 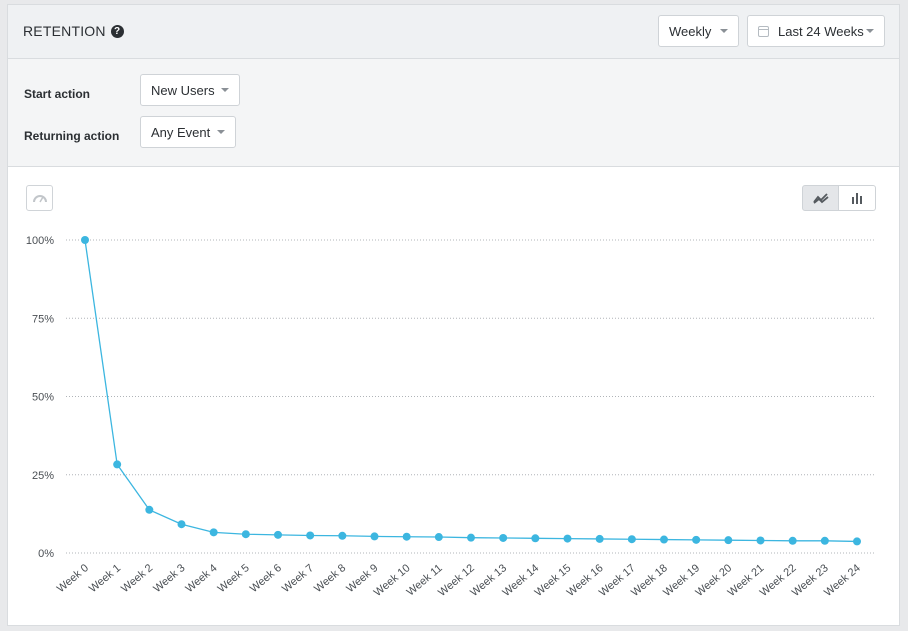 I want to click on interval-value: Weekly, so click(x=690, y=31).